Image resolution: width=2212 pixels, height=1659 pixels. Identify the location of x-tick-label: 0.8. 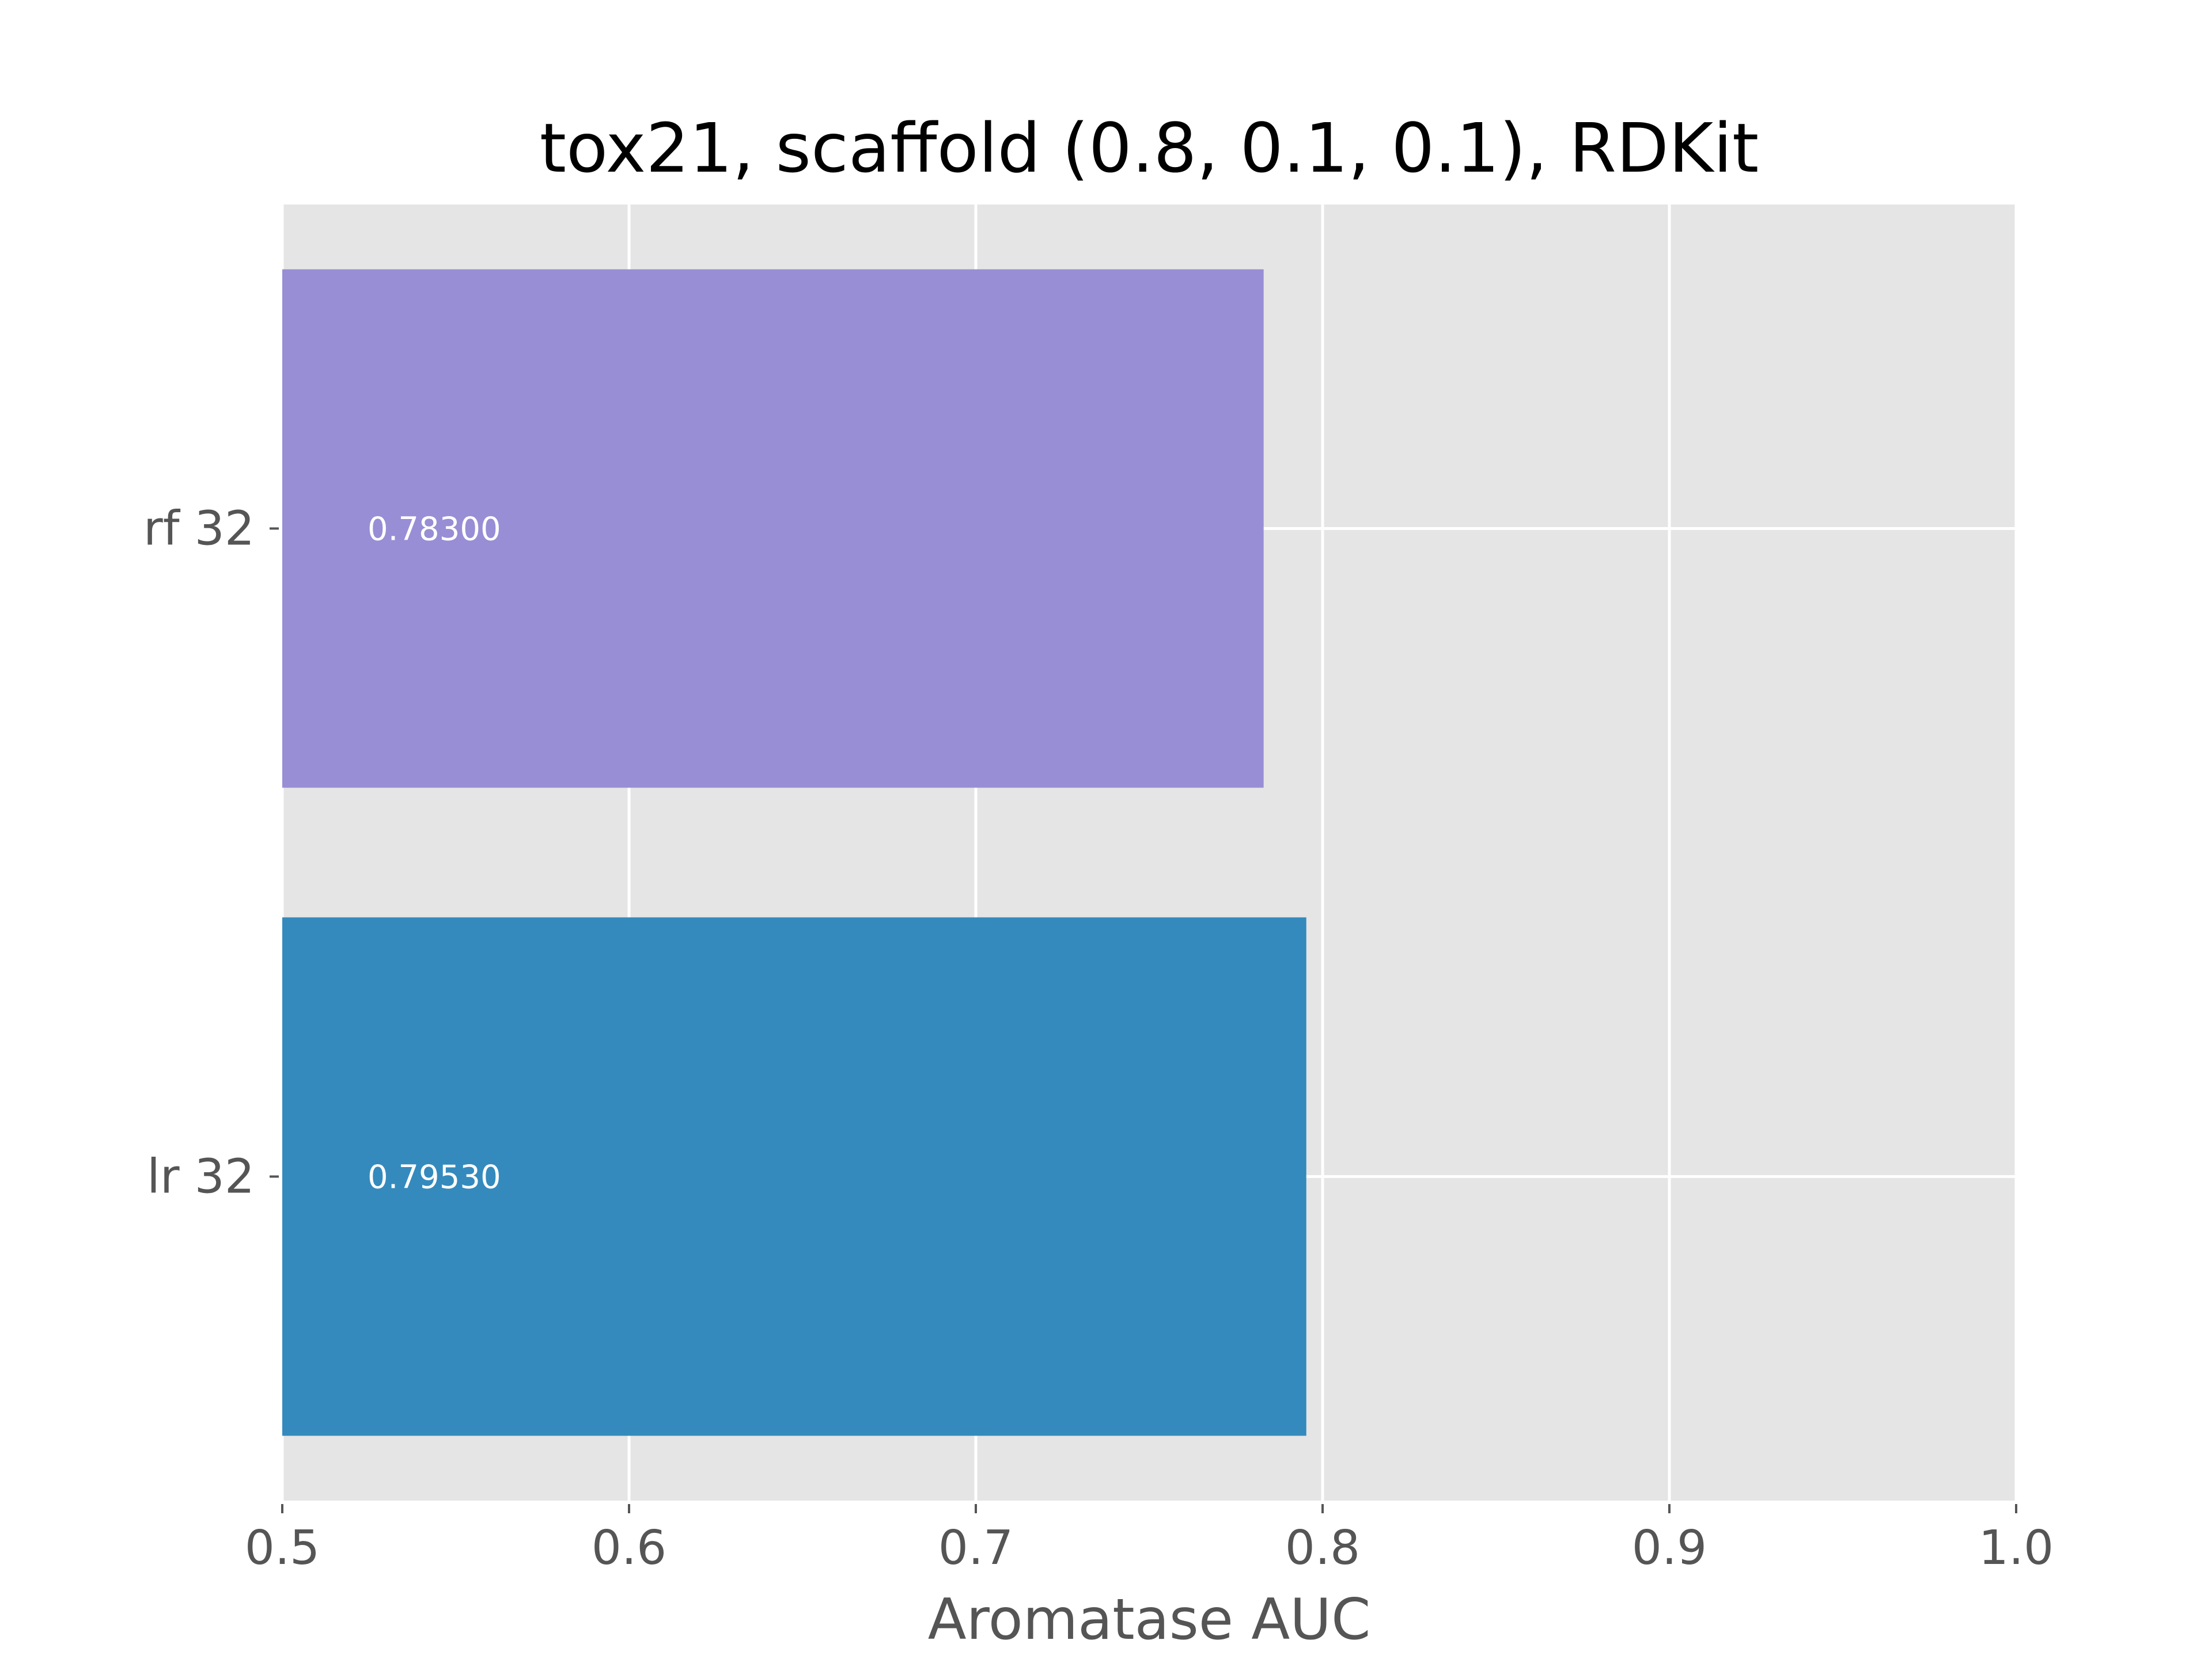
(1322, 1548).